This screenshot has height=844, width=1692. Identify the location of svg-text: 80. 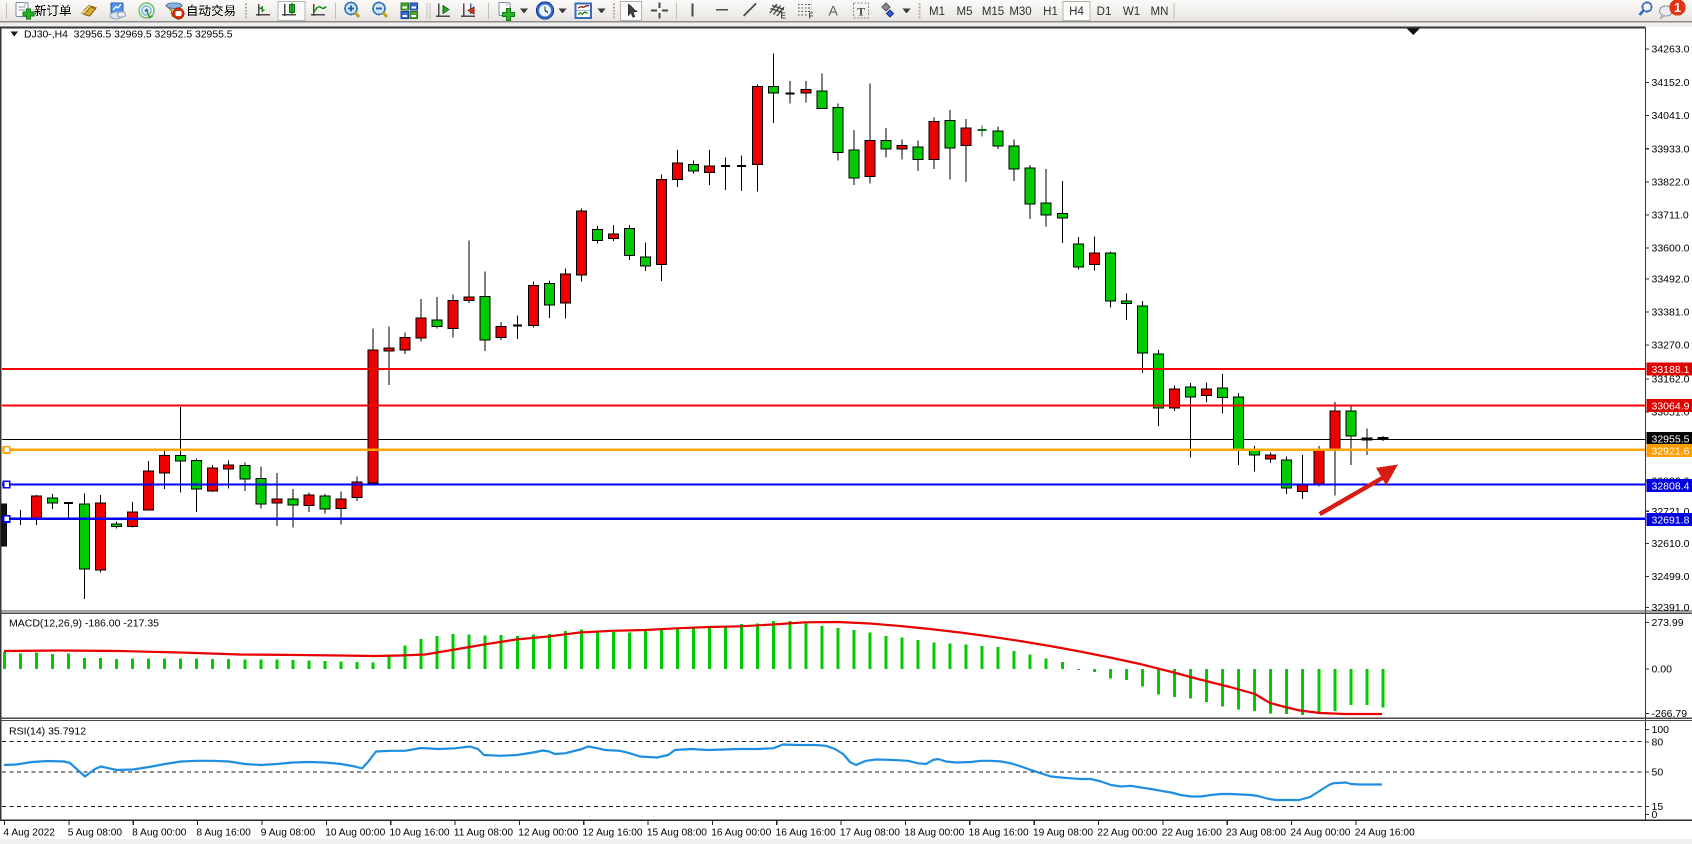
(1658, 743).